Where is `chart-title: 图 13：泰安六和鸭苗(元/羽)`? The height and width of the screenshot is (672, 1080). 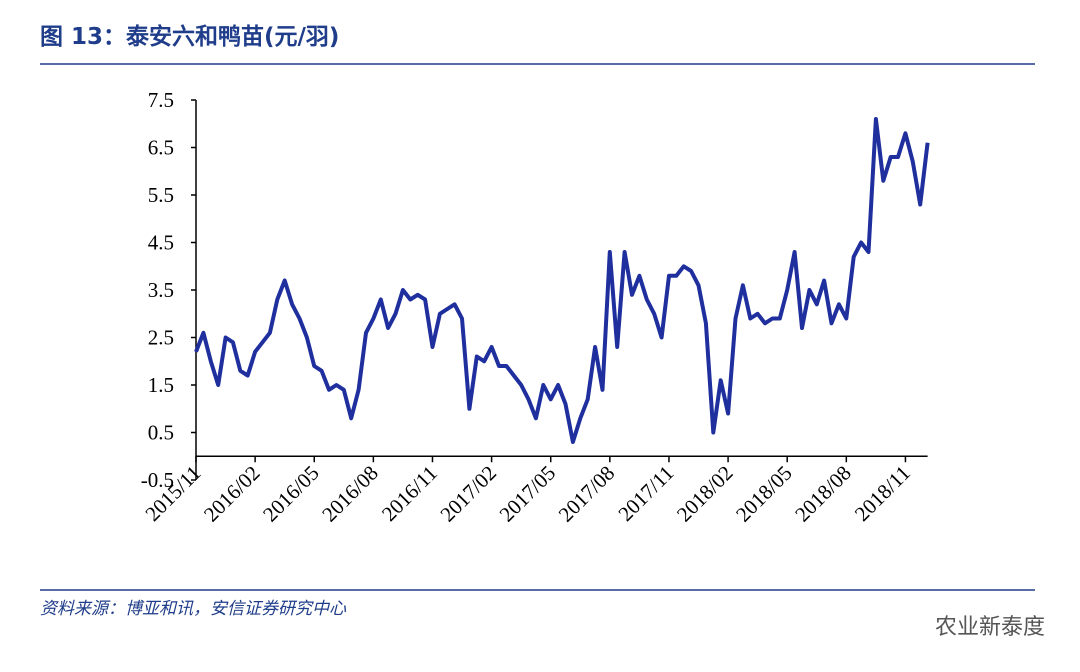
chart-title: 图 13：泰安六和鸭苗(元/羽) is located at coordinates (189, 36).